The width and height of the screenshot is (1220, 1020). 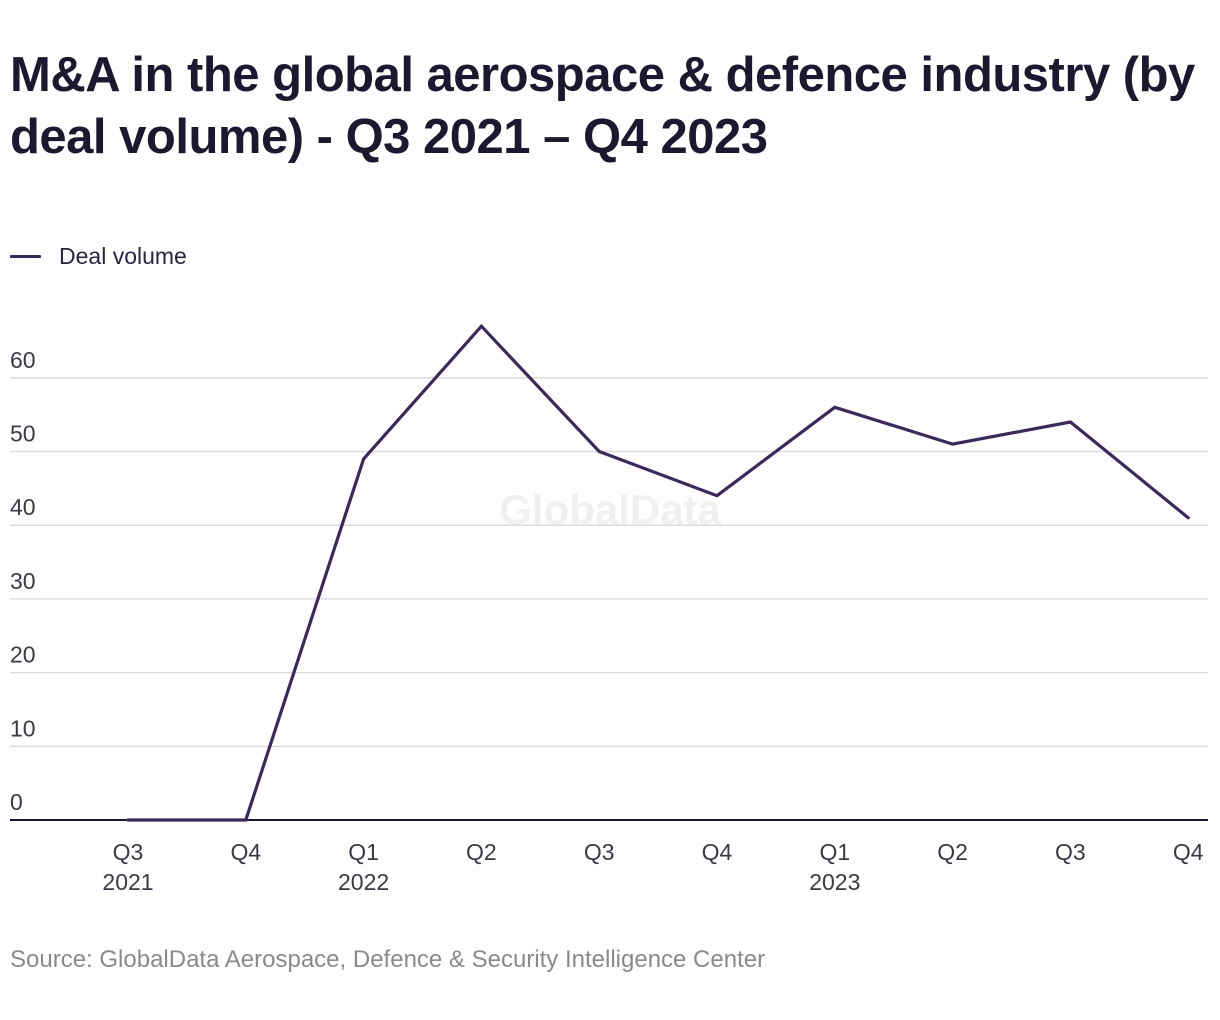 What do you see at coordinates (127, 882) in the screenshot?
I see `x-tick-year-label: 2021` at bounding box center [127, 882].